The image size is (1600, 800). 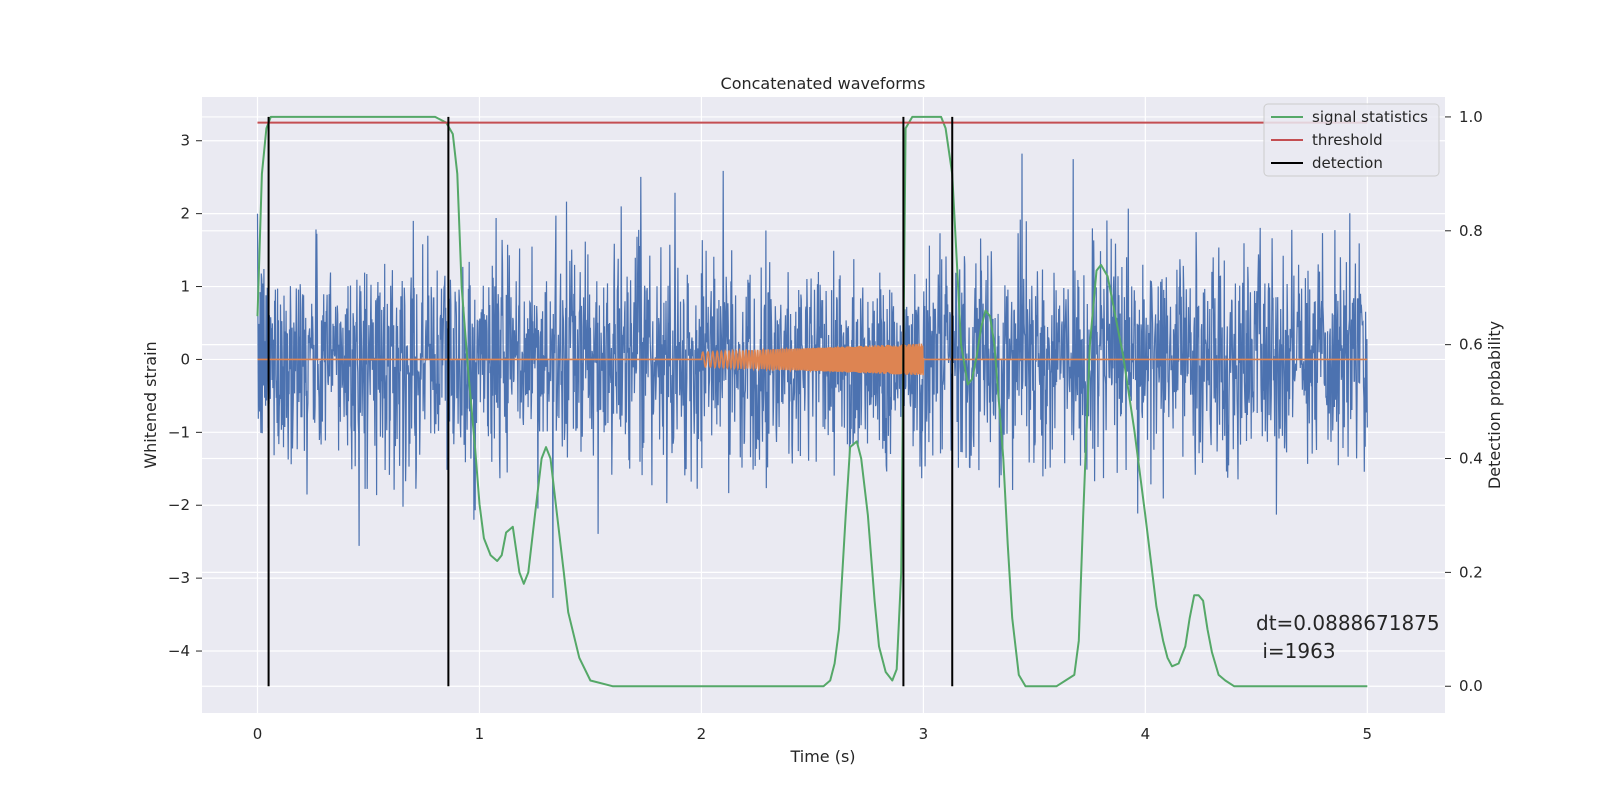 I want to click on y-left-tick-label: 2, so click(x=185, y=214).